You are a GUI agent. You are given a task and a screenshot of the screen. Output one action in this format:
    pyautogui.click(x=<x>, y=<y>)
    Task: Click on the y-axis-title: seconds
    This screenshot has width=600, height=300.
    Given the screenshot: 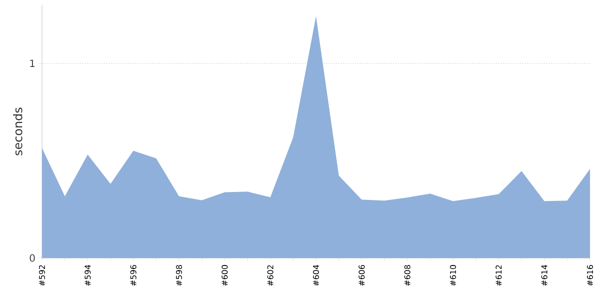 What is the action you would take?
    pyautogui.click(x=17, y=132)
    